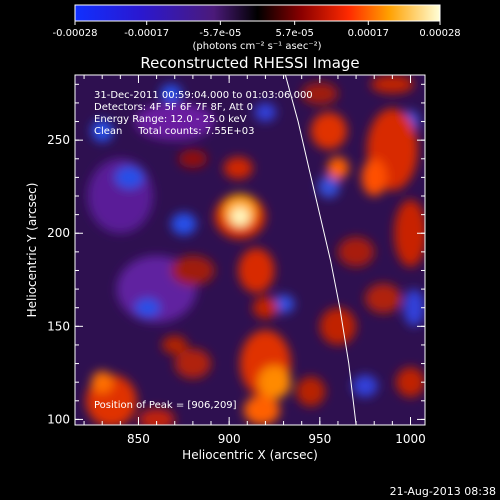 The height and width of the screenshot is (500, 500). I want to click on solar-limb-curve, so click(320, 250).